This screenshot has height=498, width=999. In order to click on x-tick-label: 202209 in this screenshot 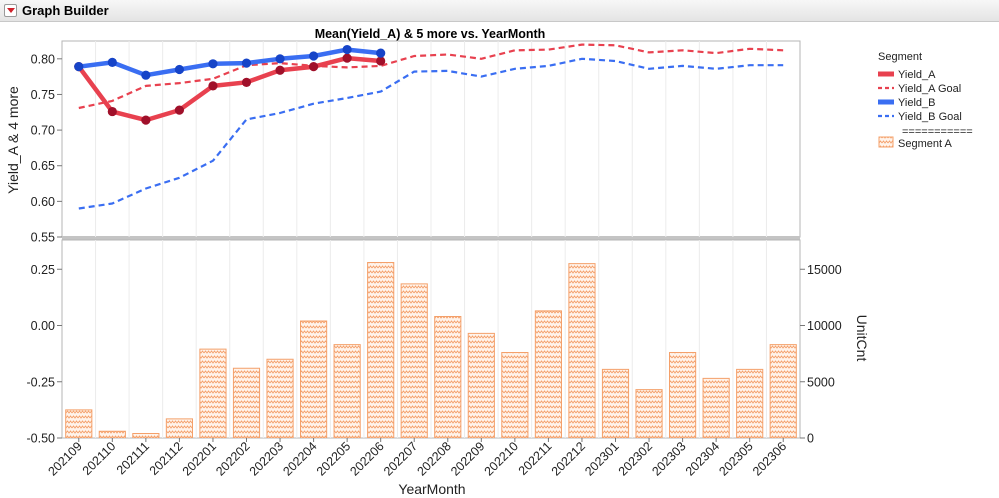, I will do `click(467, 458)`.